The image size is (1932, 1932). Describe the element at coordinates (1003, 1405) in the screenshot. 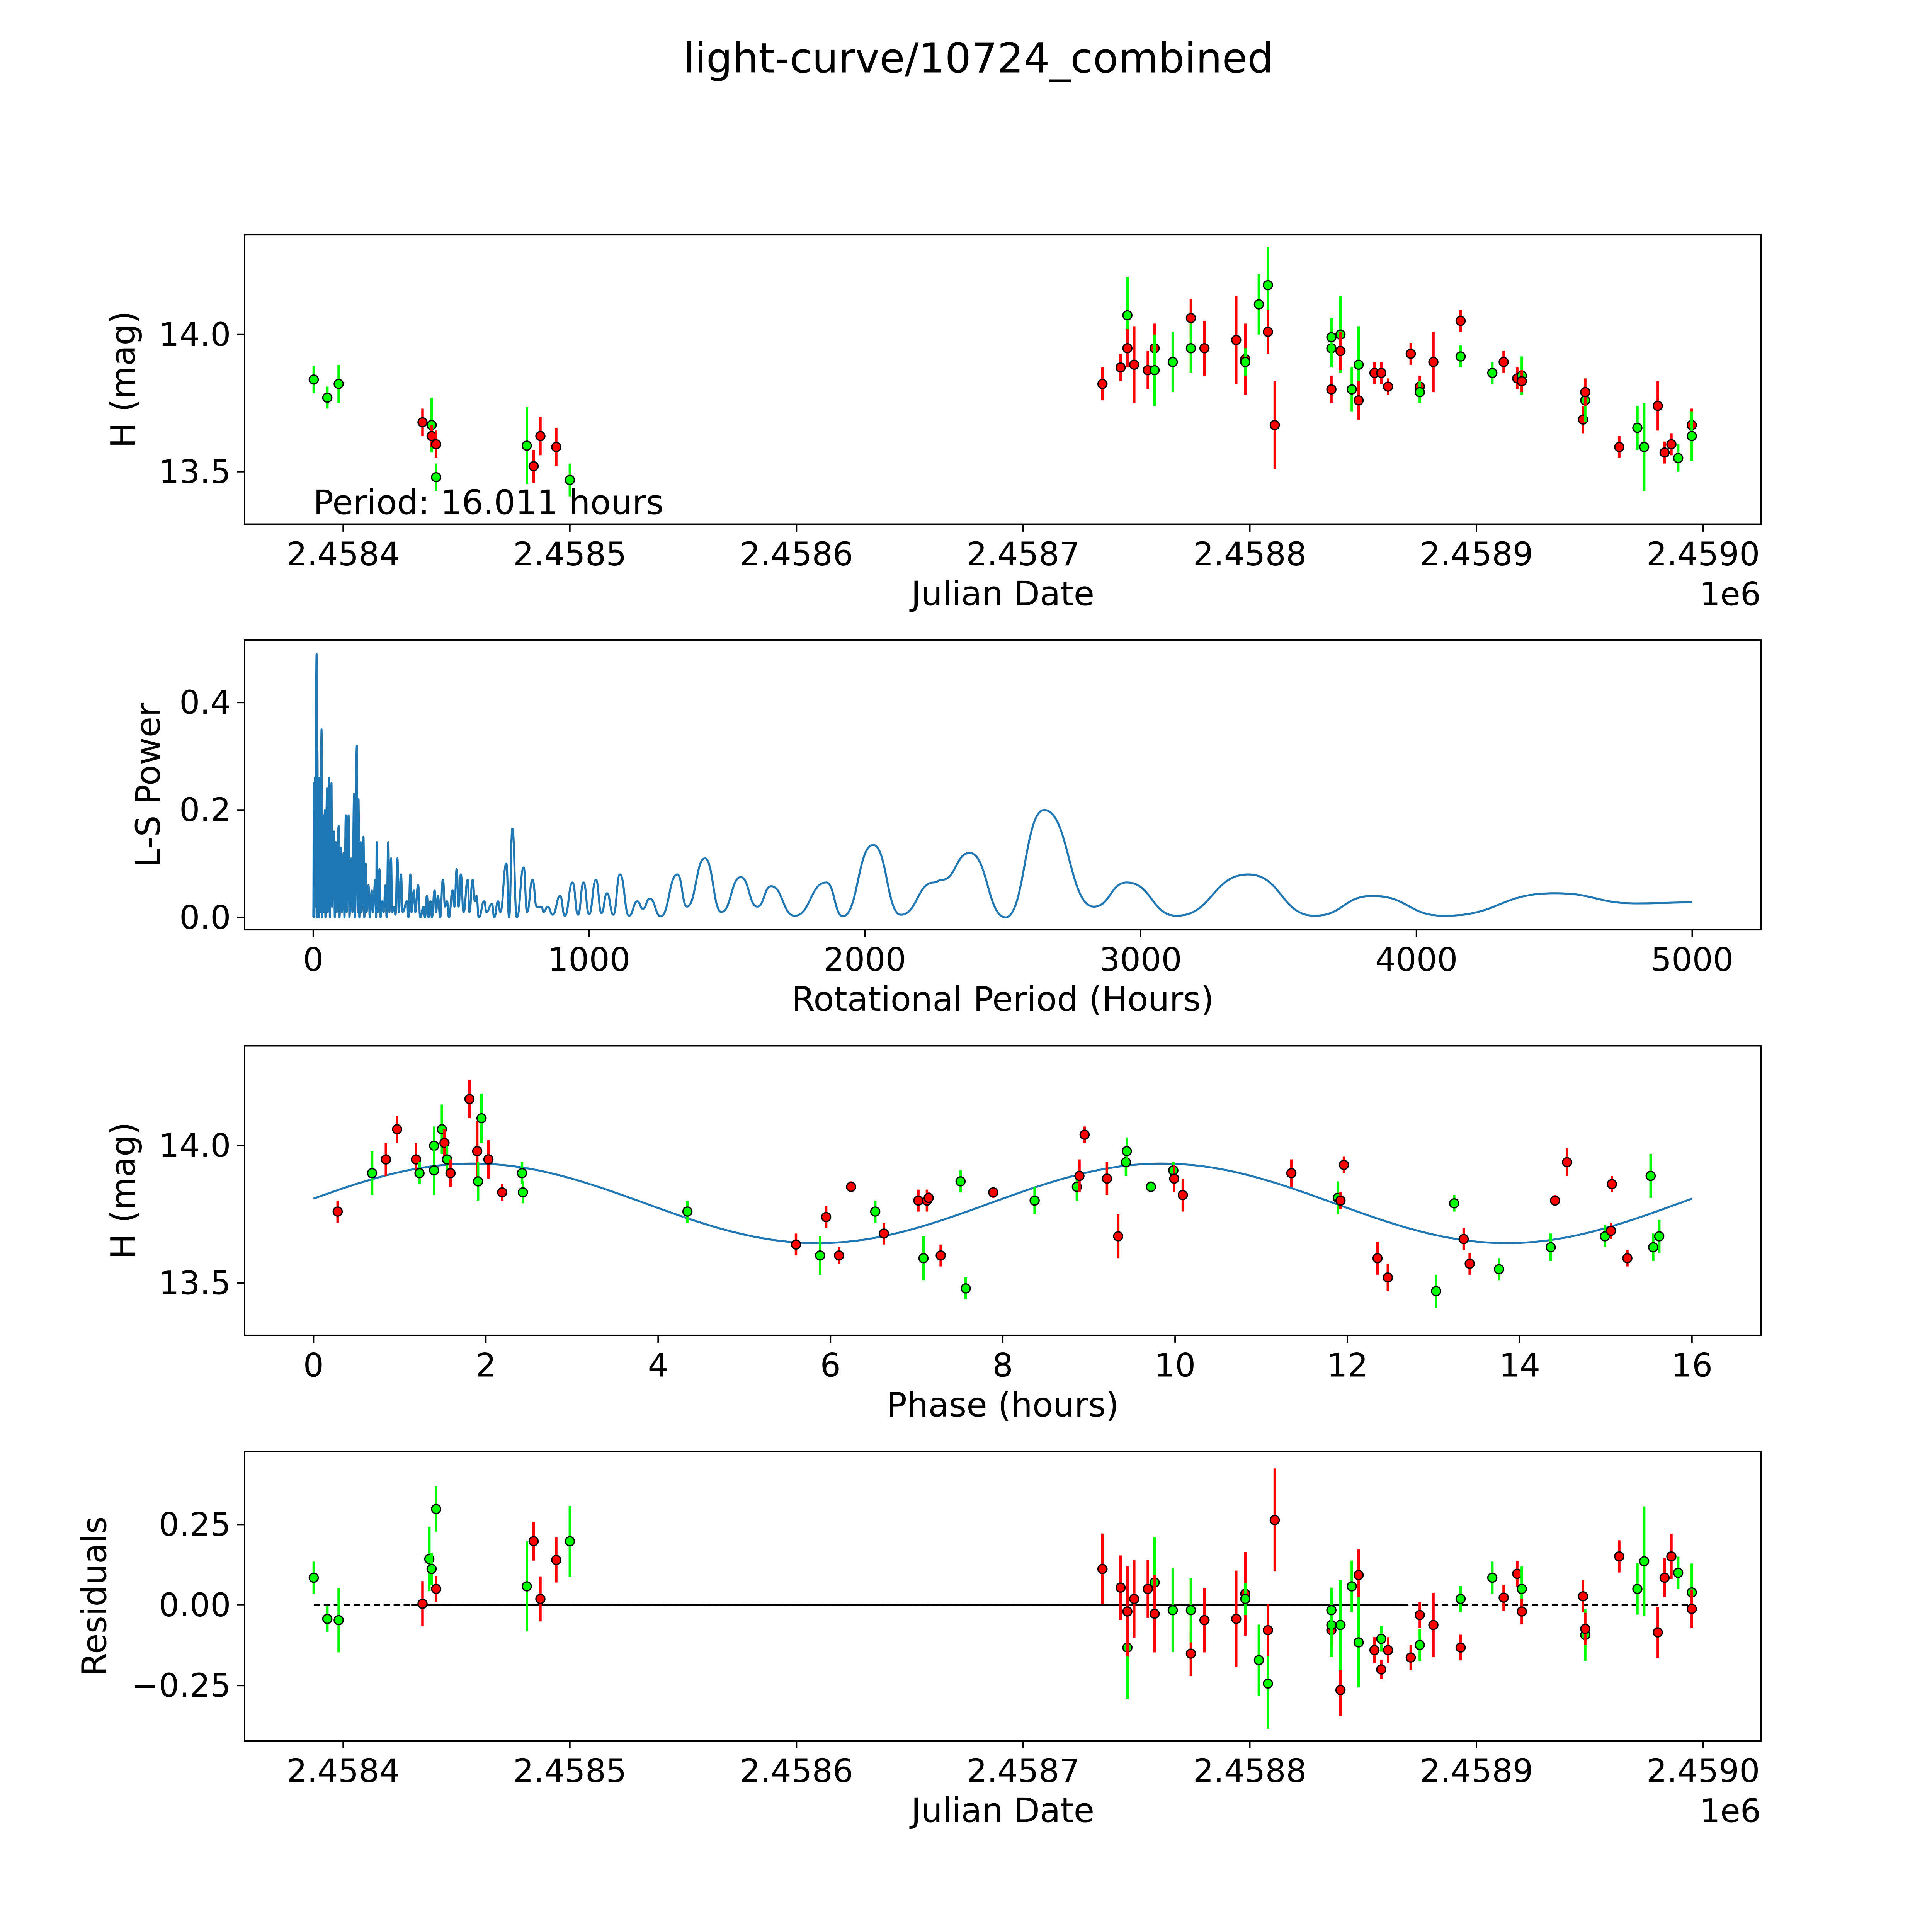

I see `x-axis-label: Phase (hours)` at that location.